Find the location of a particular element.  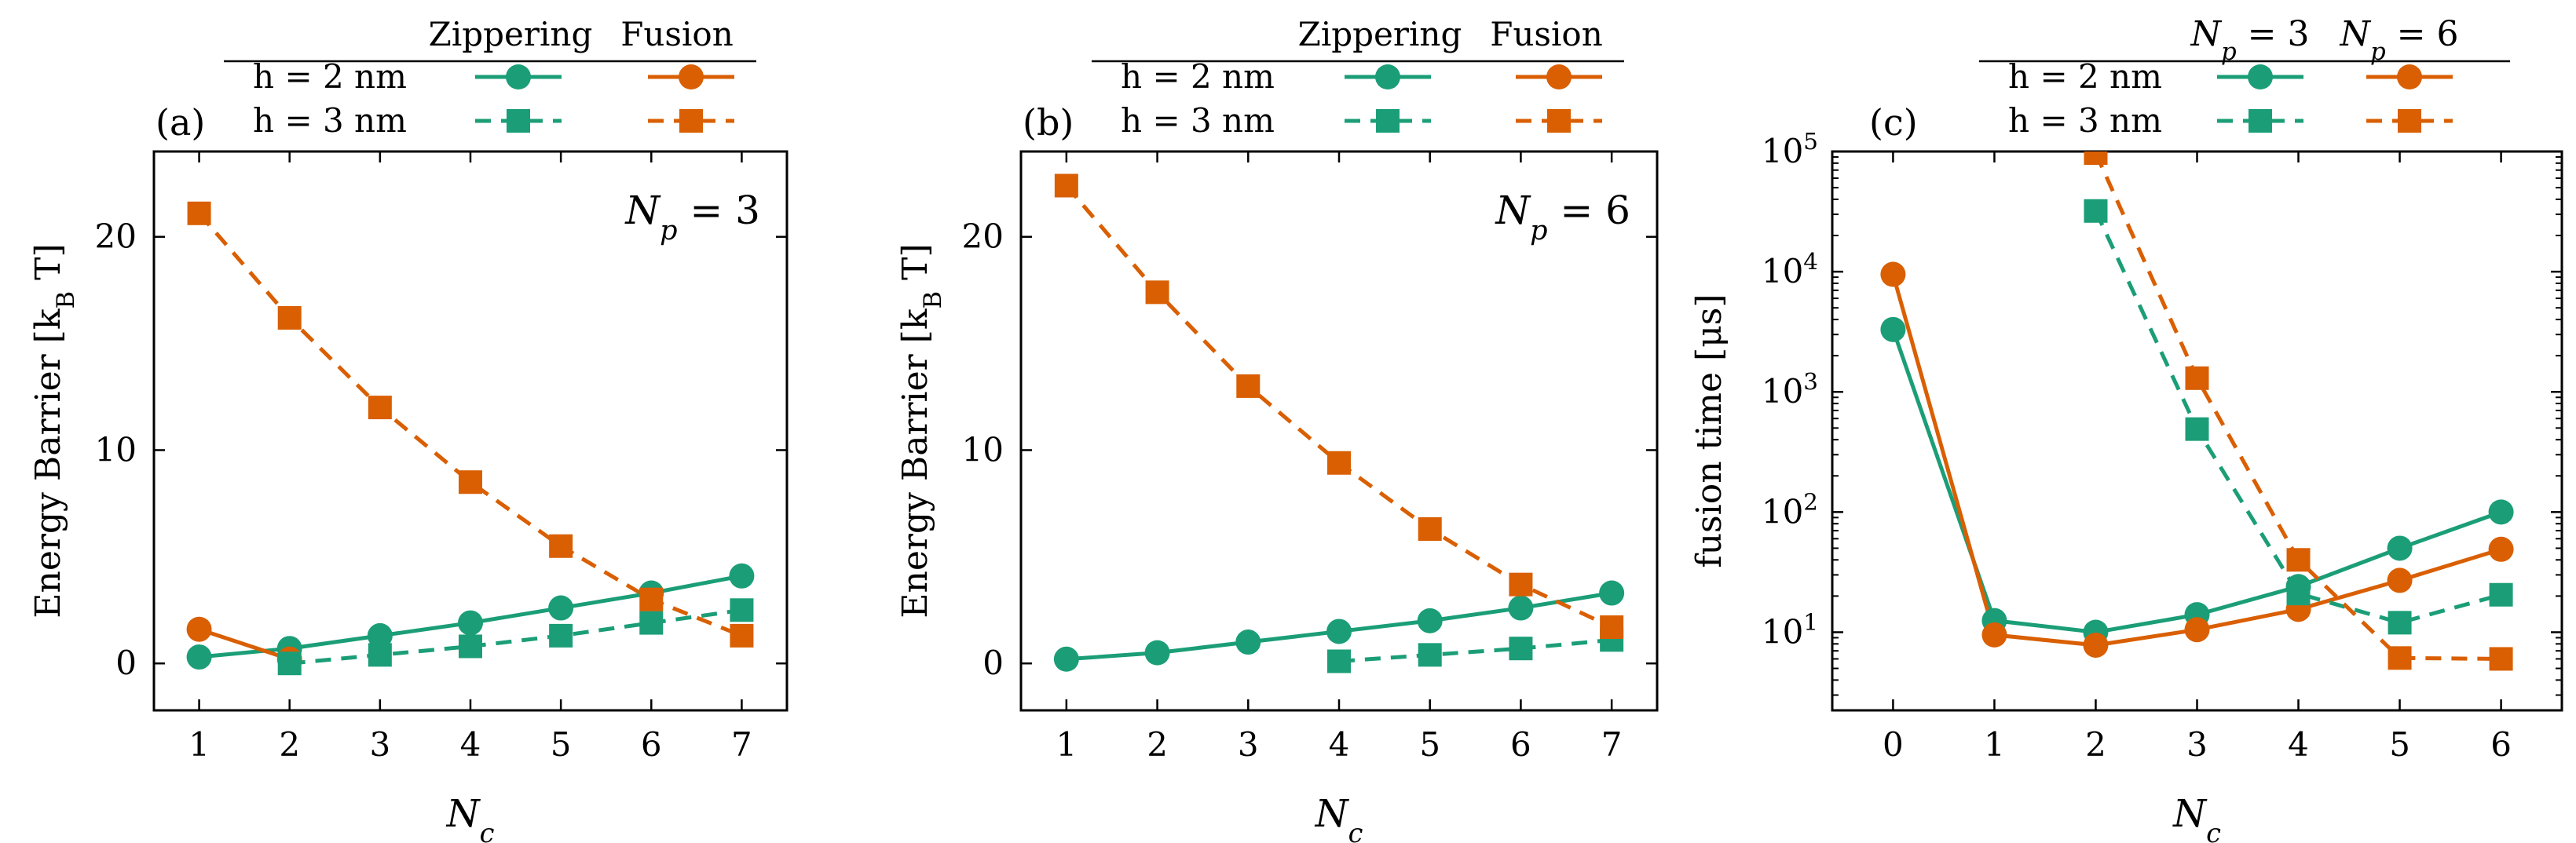

y-tick-label: 0 is located at coordinates (126, 663).